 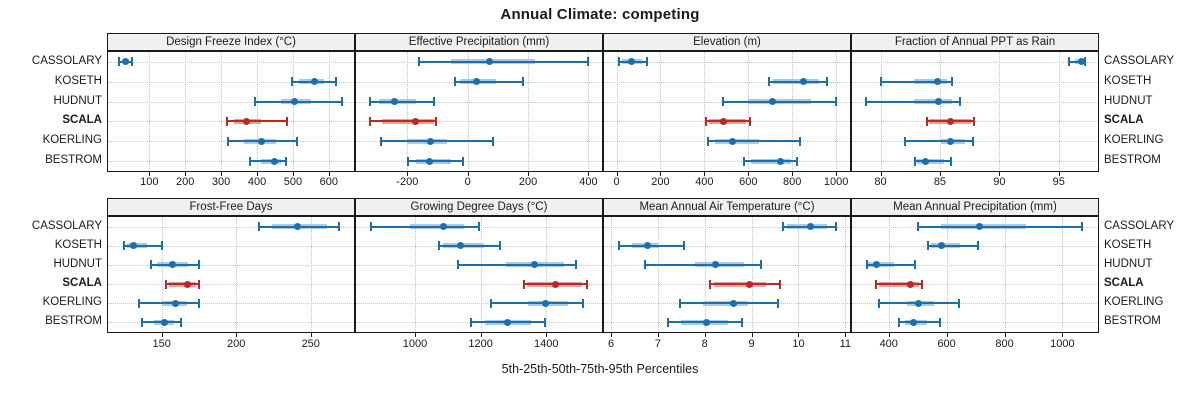 What do you see at coordinates (1139, 60) in the screenshot?
I see `site-label-right: CASSOLARY` at bounding box center [1139, 60].